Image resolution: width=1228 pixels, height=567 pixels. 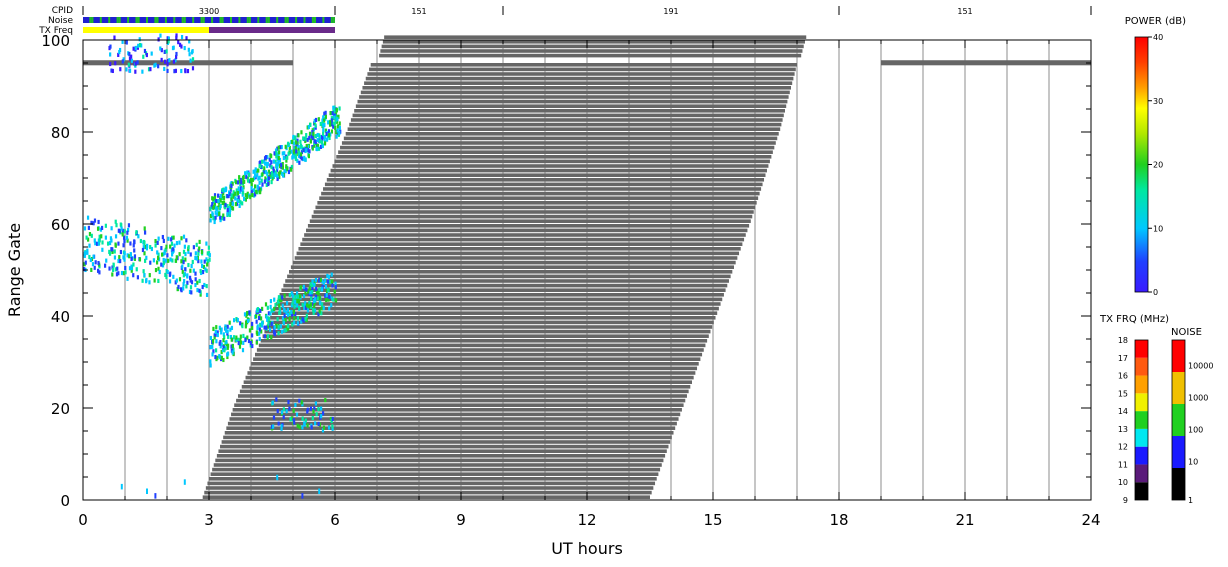 What do you see at coordinates (1090, 520) in the screenshot?
I see `x-tick-label: 24` at bounding box center [1090, 520].